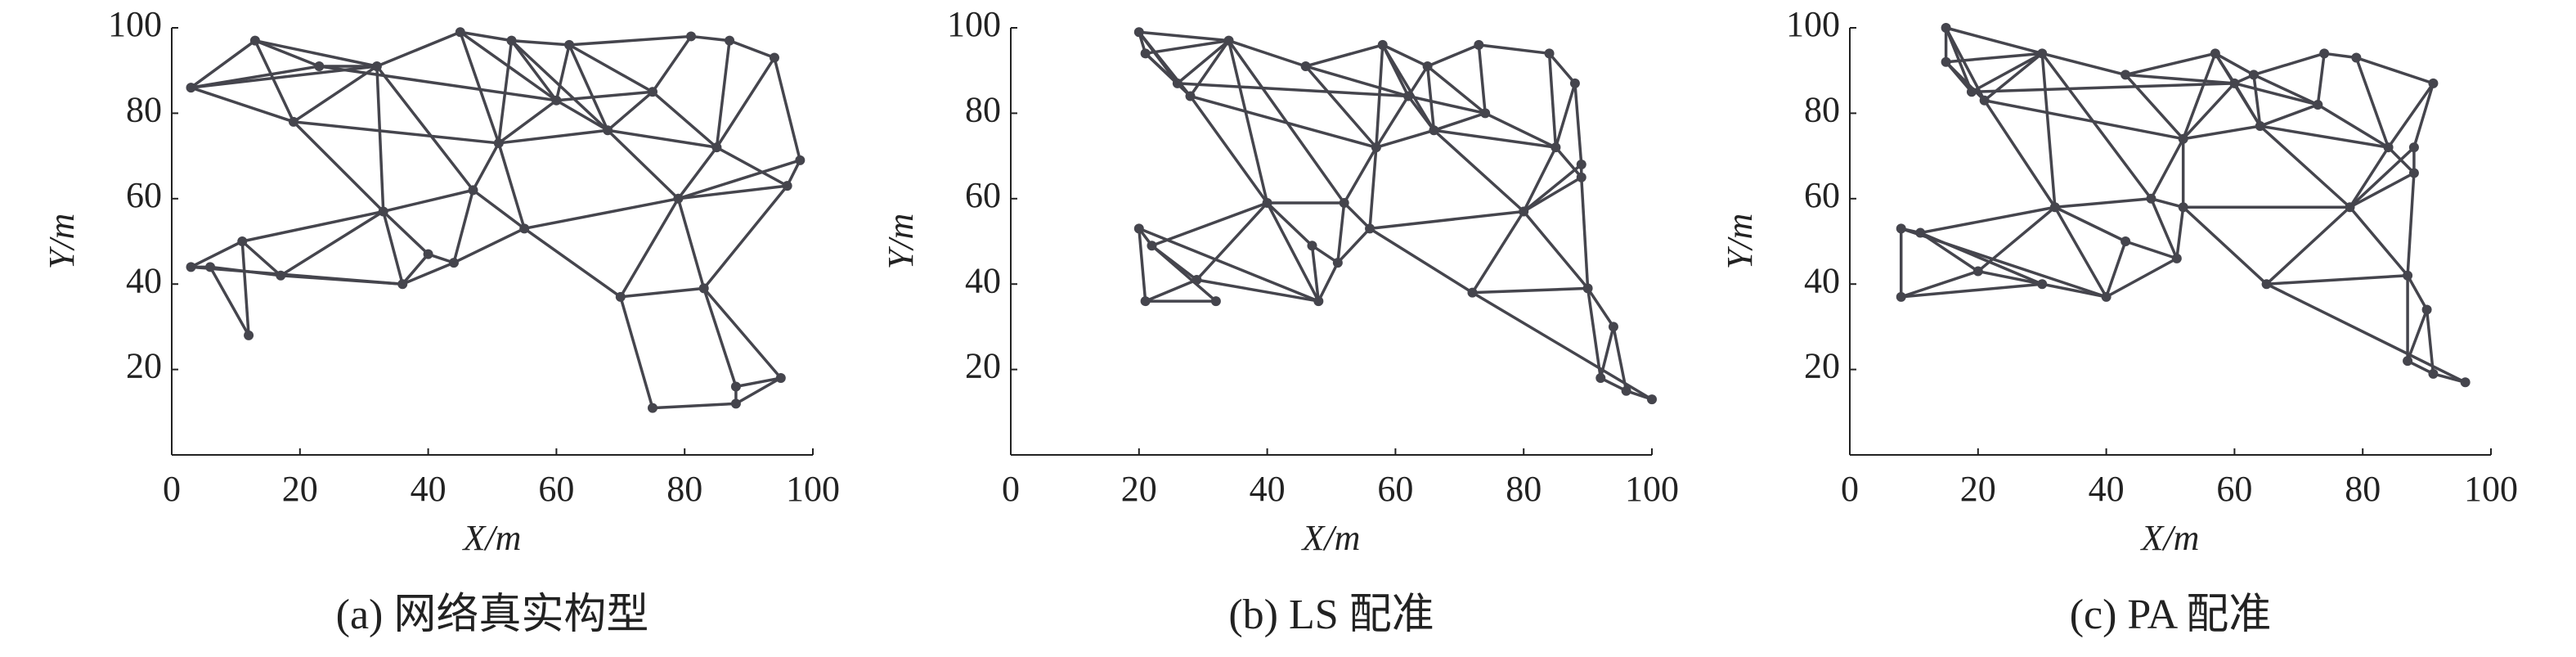 This screenshot has width=2576, height=657. Describe the element at coordinates (1524, 489) in the screenshot. I see `x-tick-label: 80` at that location.